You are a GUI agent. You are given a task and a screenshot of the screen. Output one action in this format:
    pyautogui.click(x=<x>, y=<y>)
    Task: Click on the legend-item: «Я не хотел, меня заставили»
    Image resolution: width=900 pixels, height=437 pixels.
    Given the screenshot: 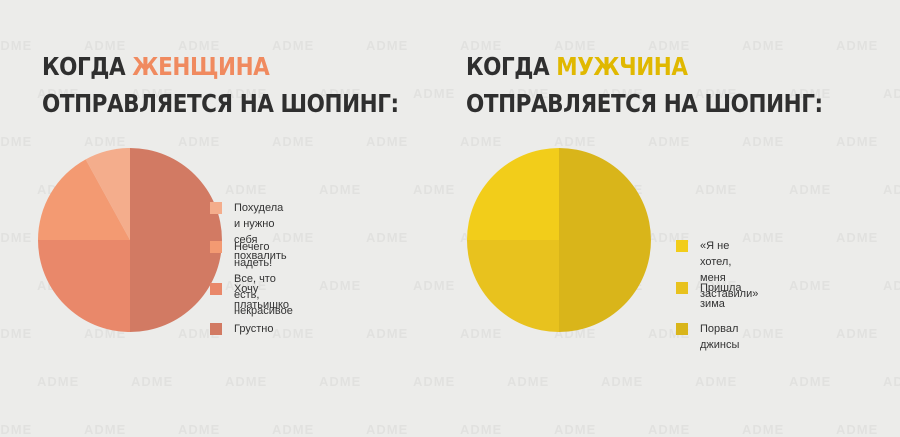 What is the action you would take?
    pyautogui.click(x=717, y=270)
    